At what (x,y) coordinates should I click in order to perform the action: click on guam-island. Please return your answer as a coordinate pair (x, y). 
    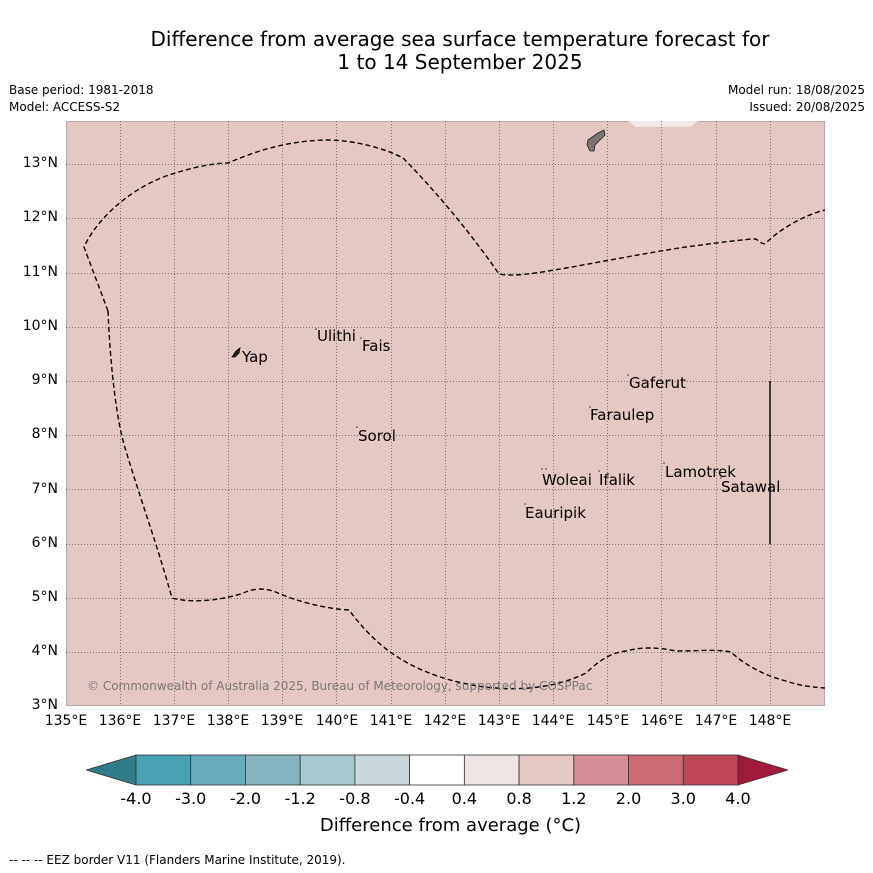
    Looking at the image, I should click on (596, 140).